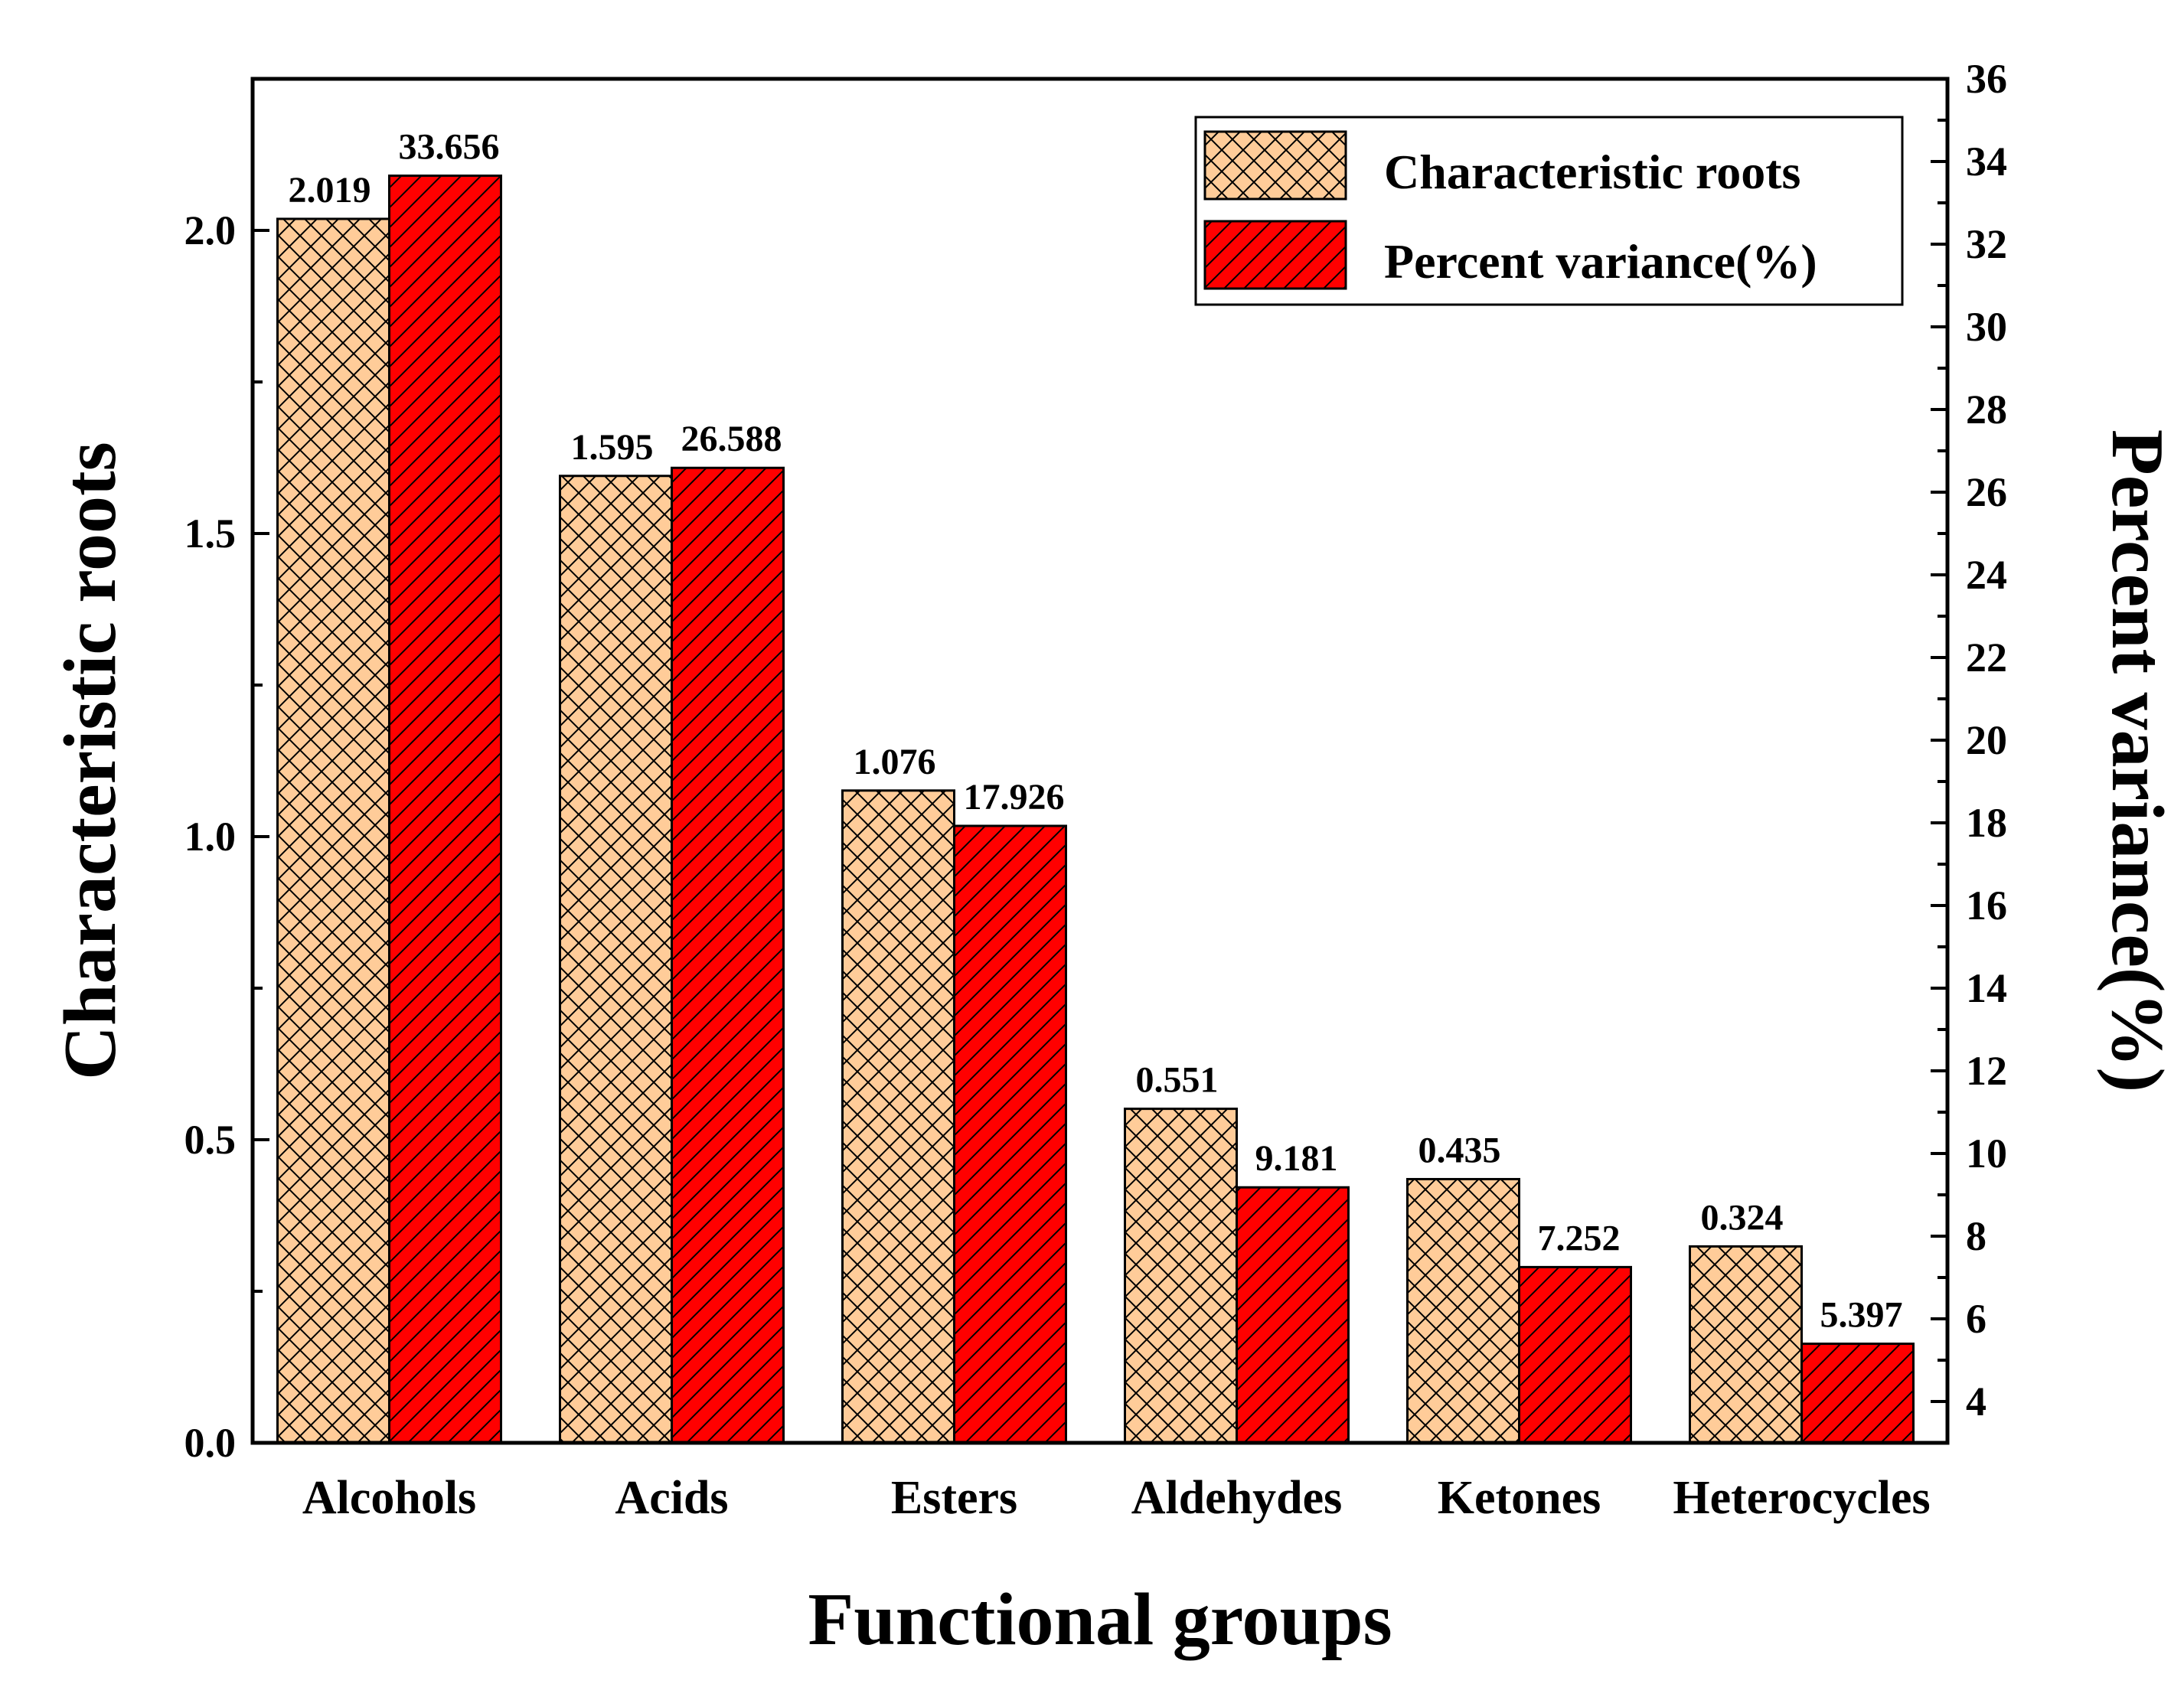  I want to click on bar-percent-variance-esters, so click(1010, 1134).